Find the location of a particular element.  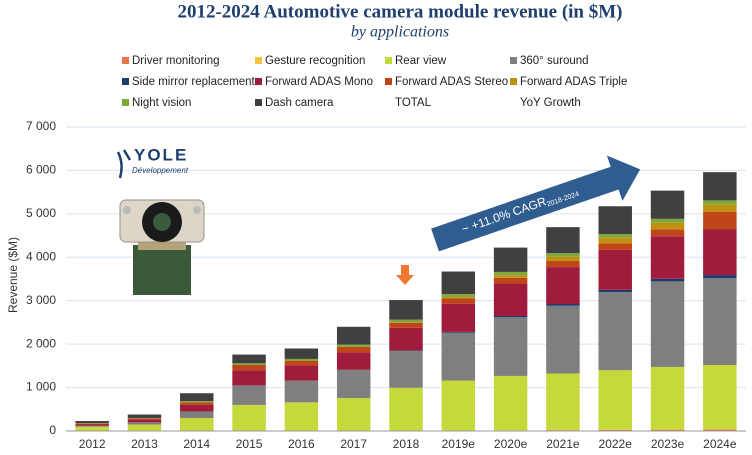

legend-label: Forward ADAS Triple is located at coordinates (573, 82).